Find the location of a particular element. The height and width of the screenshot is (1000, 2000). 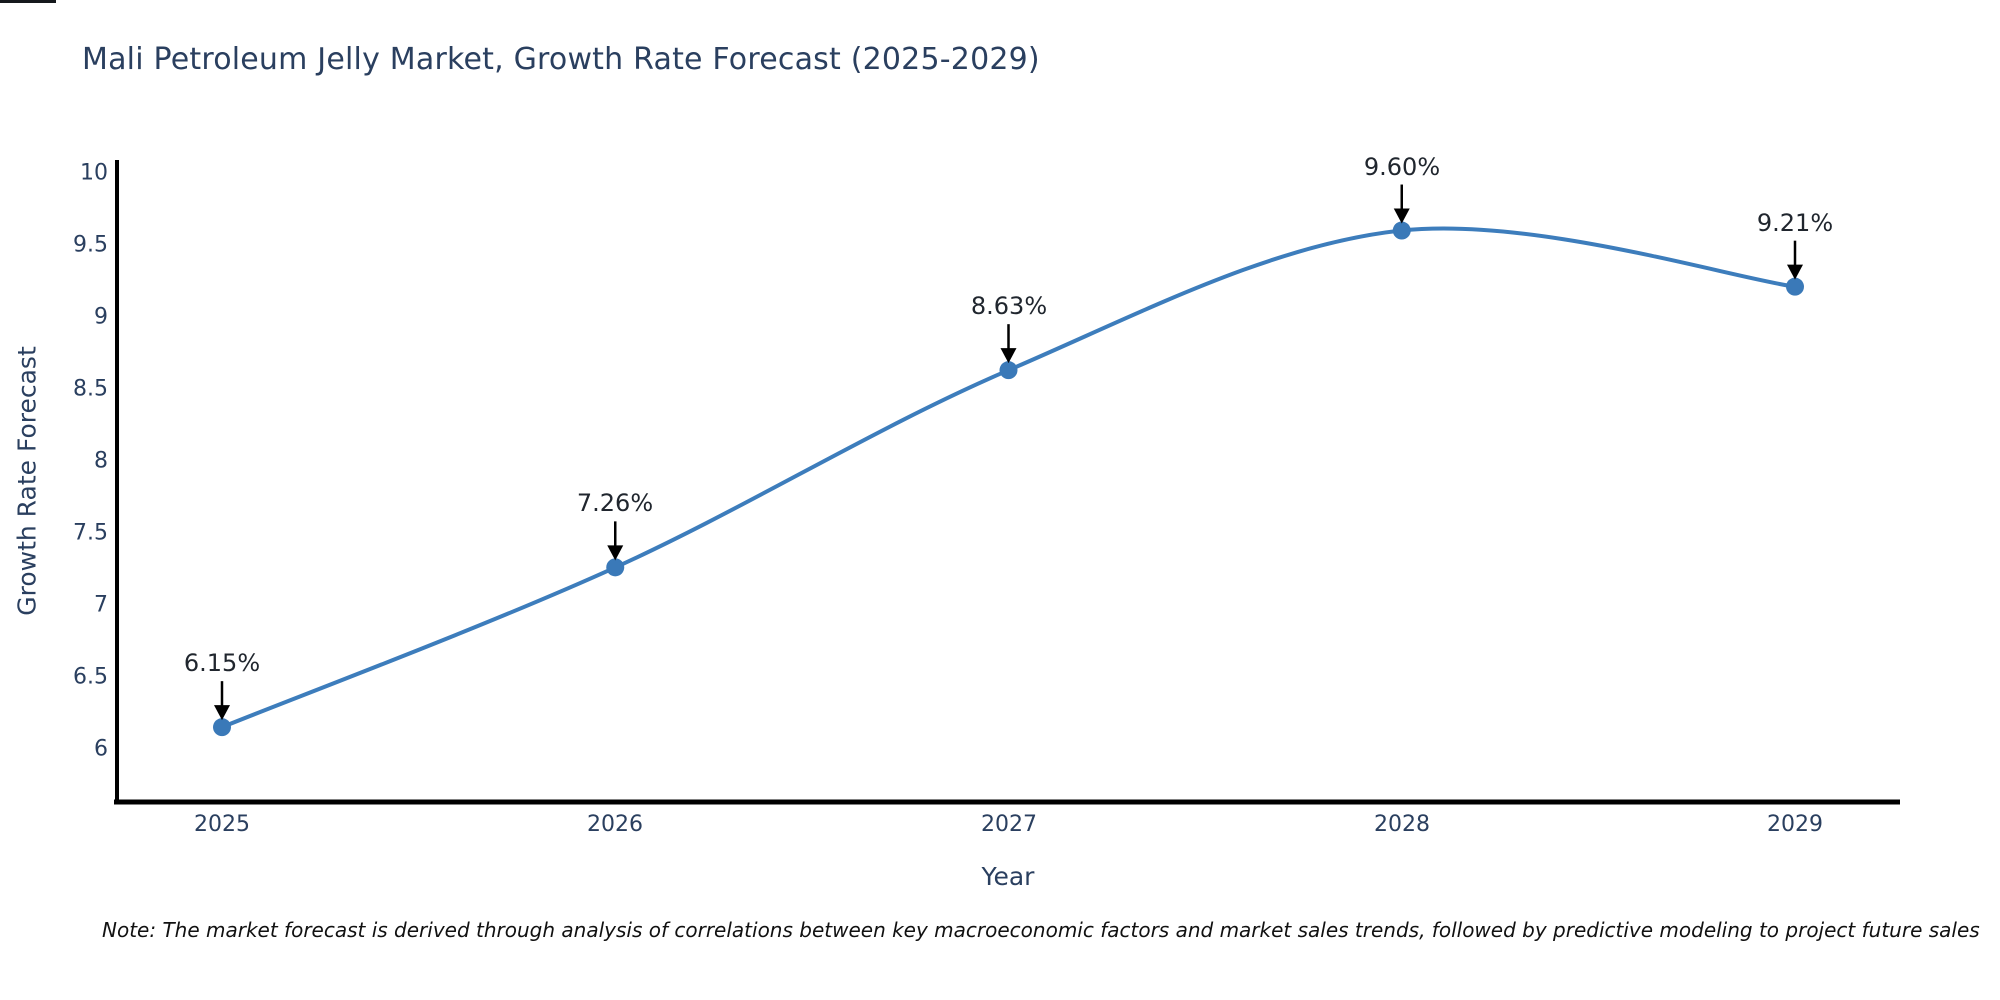

x-tick-label: 2026 is located at coordinates (615, 824).